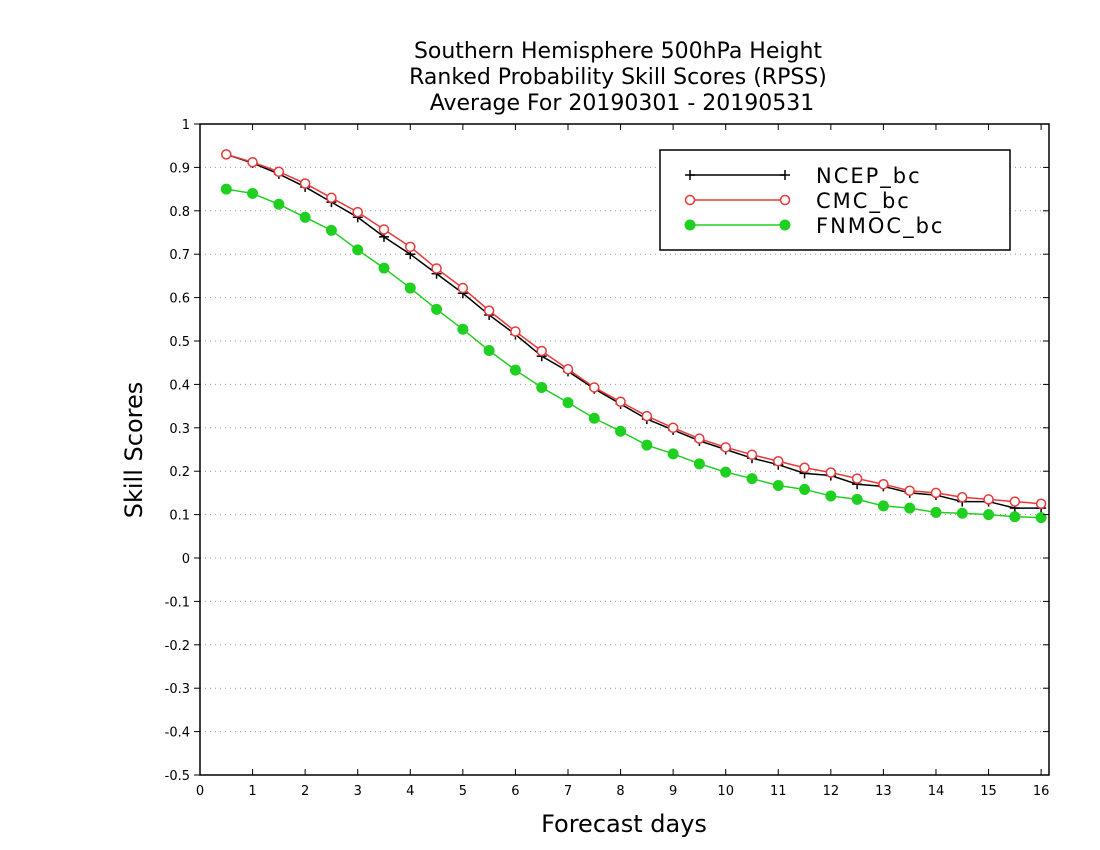  Describe the element at coordinates (778, 791) in the screenshot. I see `x-tick-label: 11` at that location.